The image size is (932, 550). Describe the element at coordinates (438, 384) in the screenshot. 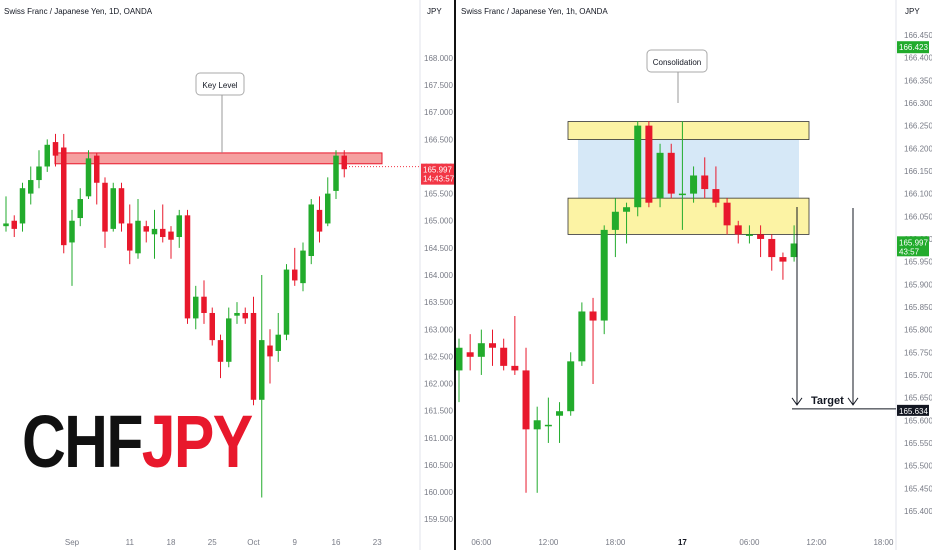

I see `price-tick-label: 162.000` at that location.